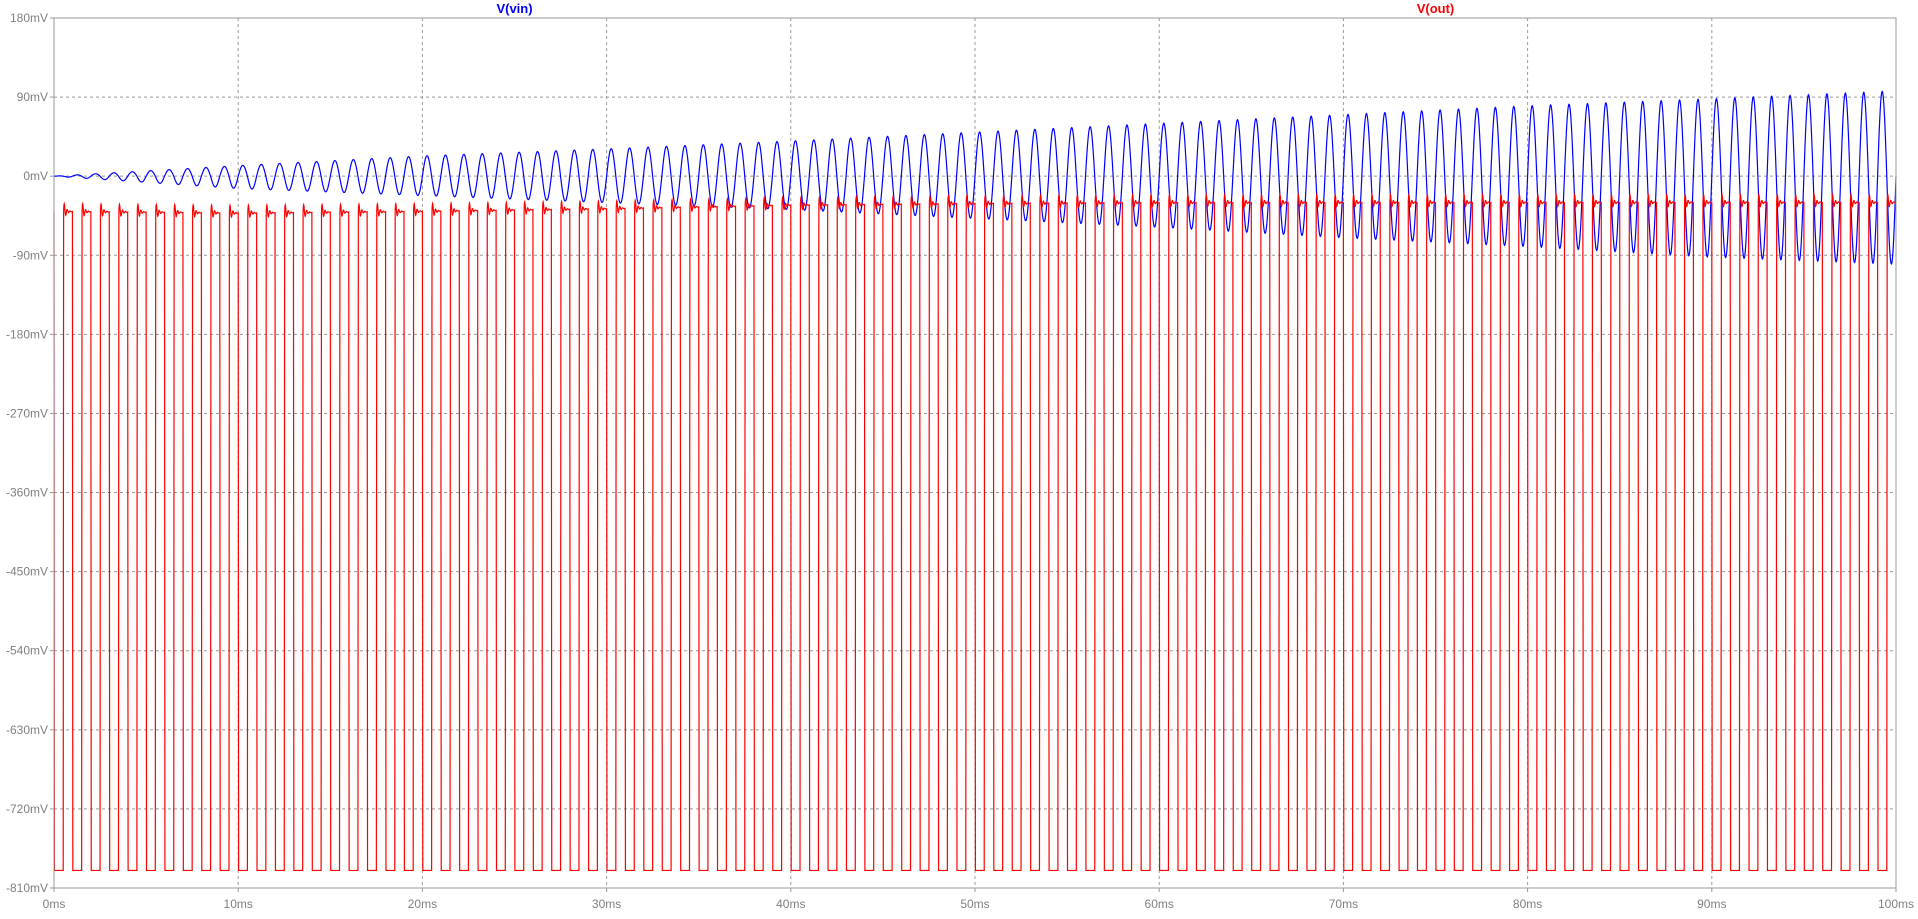 The height and width of the screenshot is (919, 1918). I want to click on y-tick-label: -450mV, so click(27, 572).